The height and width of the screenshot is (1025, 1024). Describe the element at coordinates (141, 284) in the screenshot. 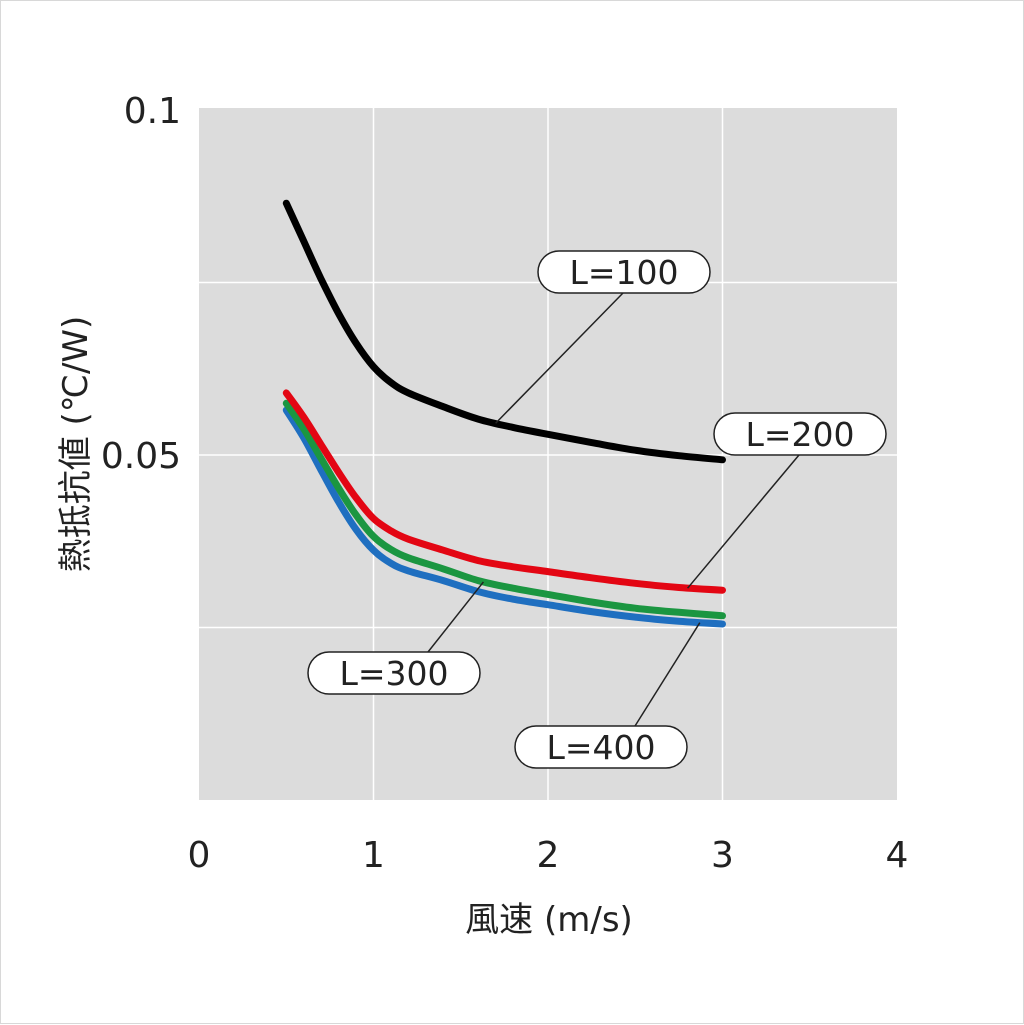

I see `y-tick-labels: 0.05 0.1` at that location.